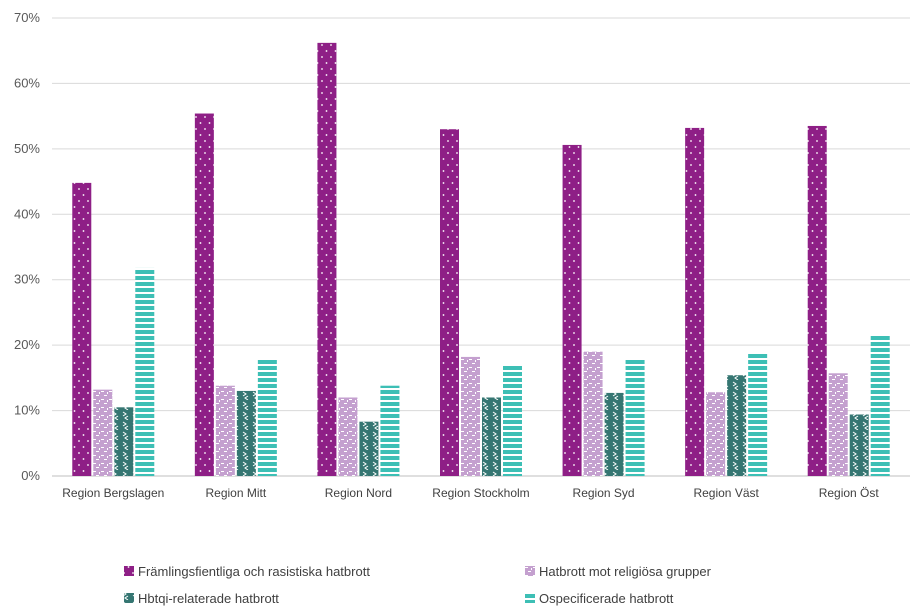  Describe the element at coordinates (113, 493) in the screenshot. I see `x-category-label: Region Bergslagen` at that location.